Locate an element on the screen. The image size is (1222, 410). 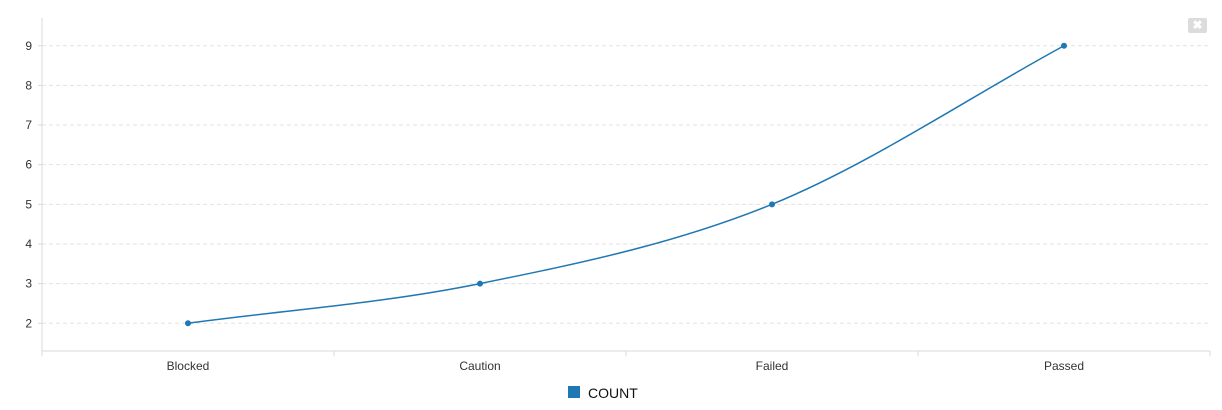
y-tick-label: 2 is located at coordinates (28, 323).